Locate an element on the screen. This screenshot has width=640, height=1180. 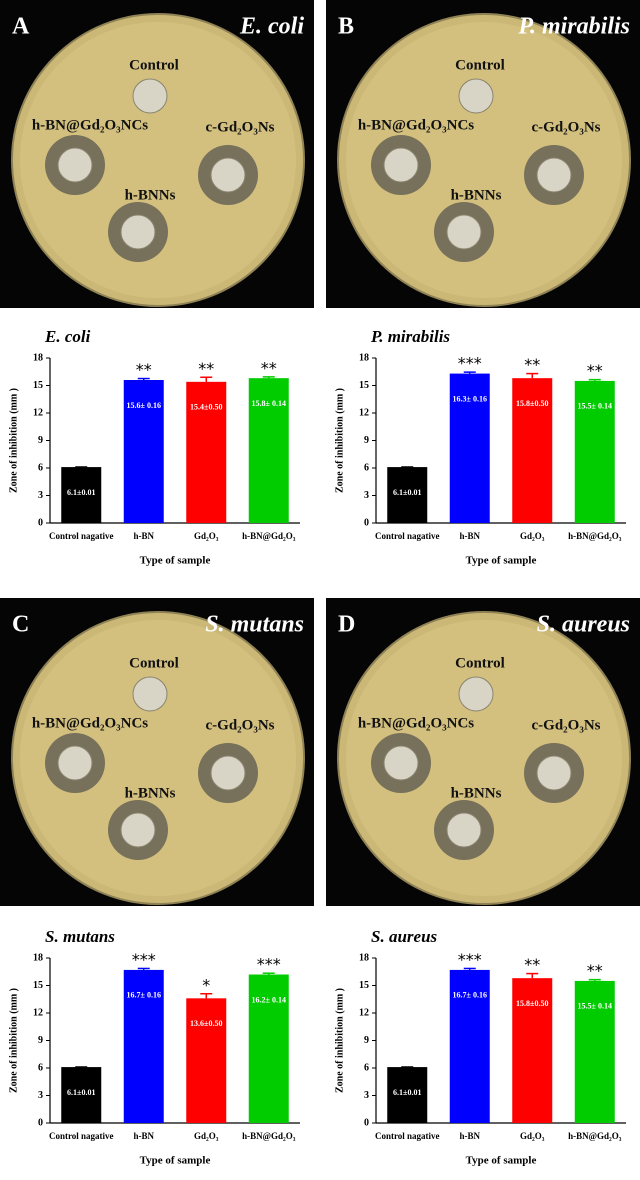
significance-label: * is located at coordinates (206, 984).